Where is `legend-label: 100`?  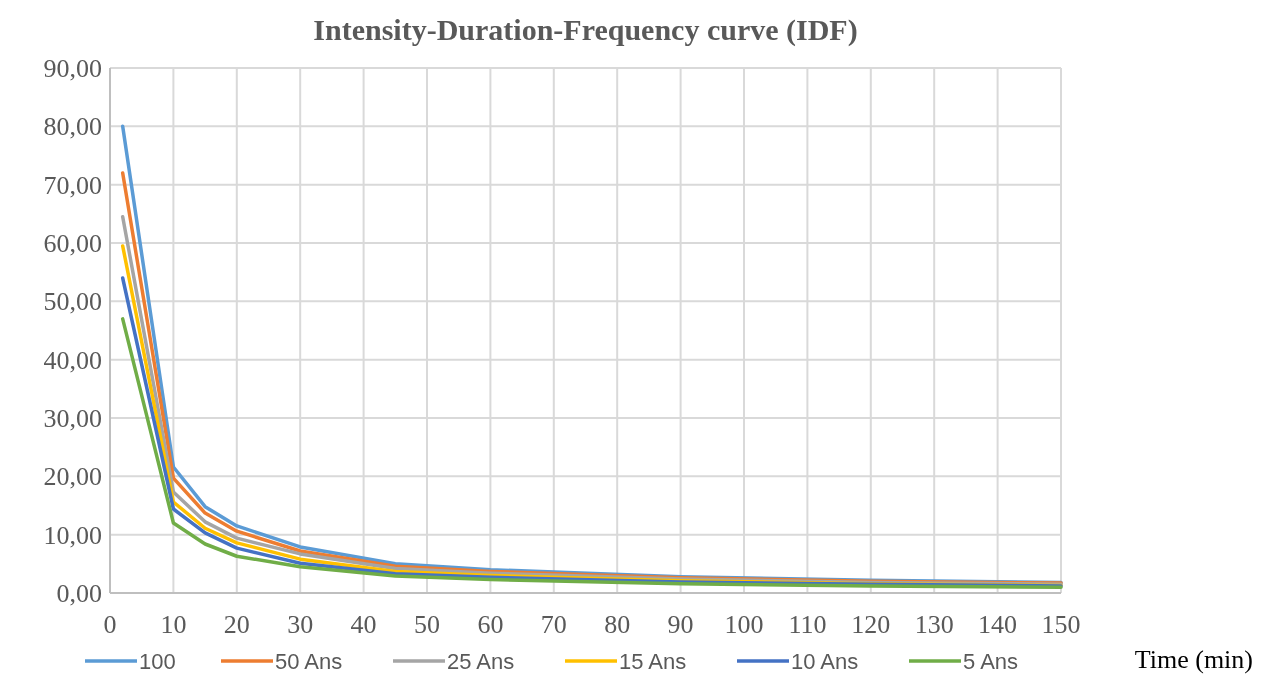
legend-label: 100 is located at coordinates (157, 661).